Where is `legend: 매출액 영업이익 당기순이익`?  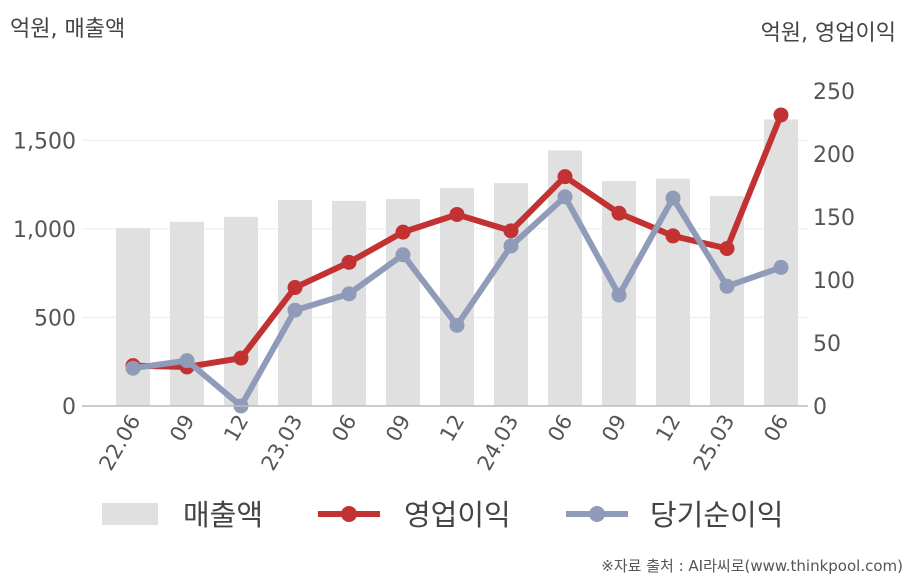 legend: 매출액 영업이익 당기순이익 is located at coordinates (442, 515).